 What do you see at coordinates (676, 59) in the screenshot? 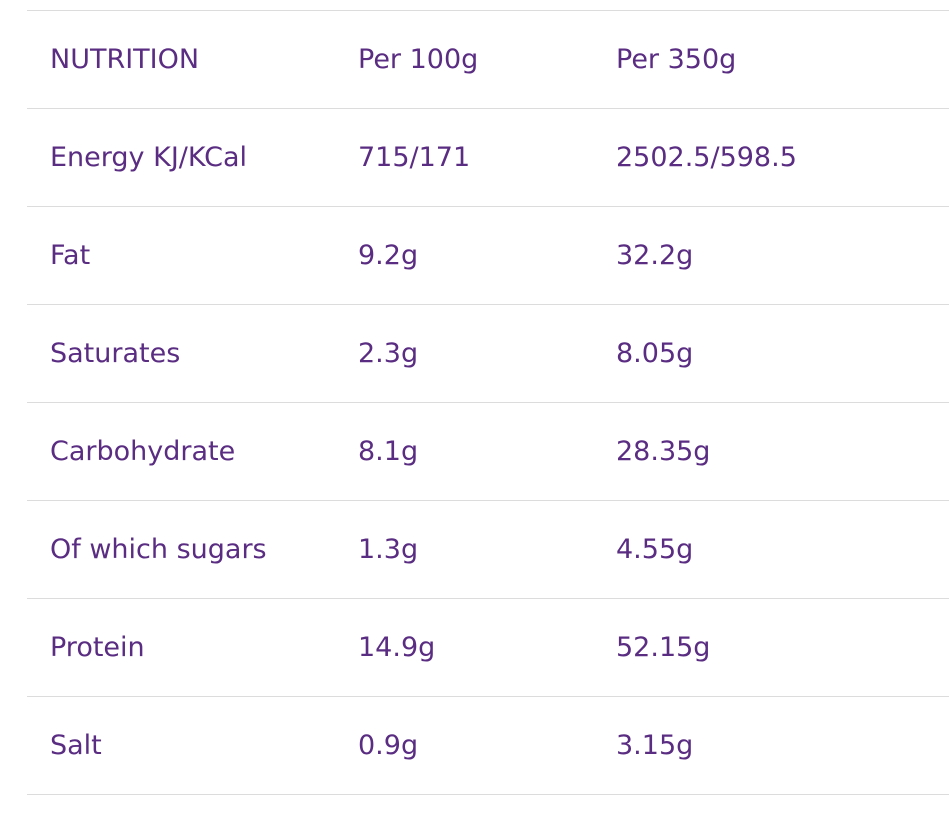
I see `header-cell: Per 350g` at bounding box center [676, 59].